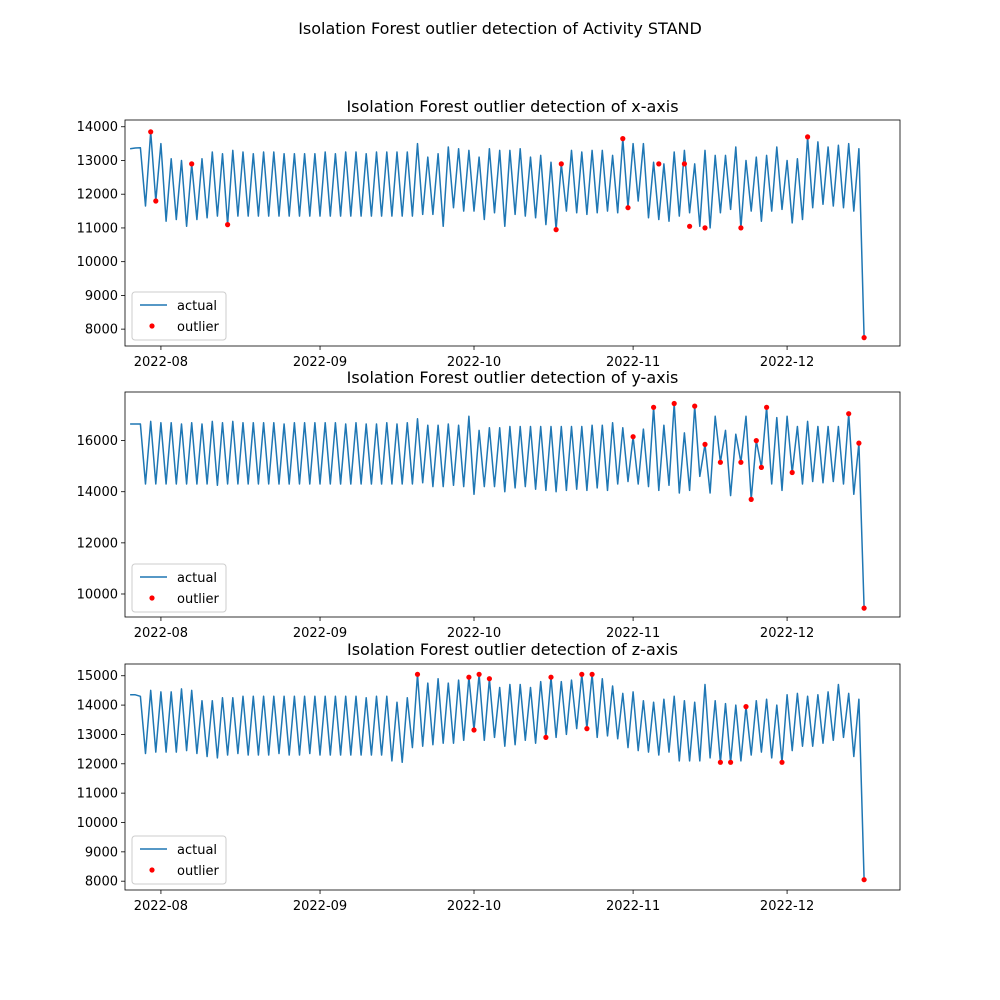  What do you see at coordinates (97, 676) in the screenshot?
I see `y-tick-label: 15000` at bounding box center [97, 676].